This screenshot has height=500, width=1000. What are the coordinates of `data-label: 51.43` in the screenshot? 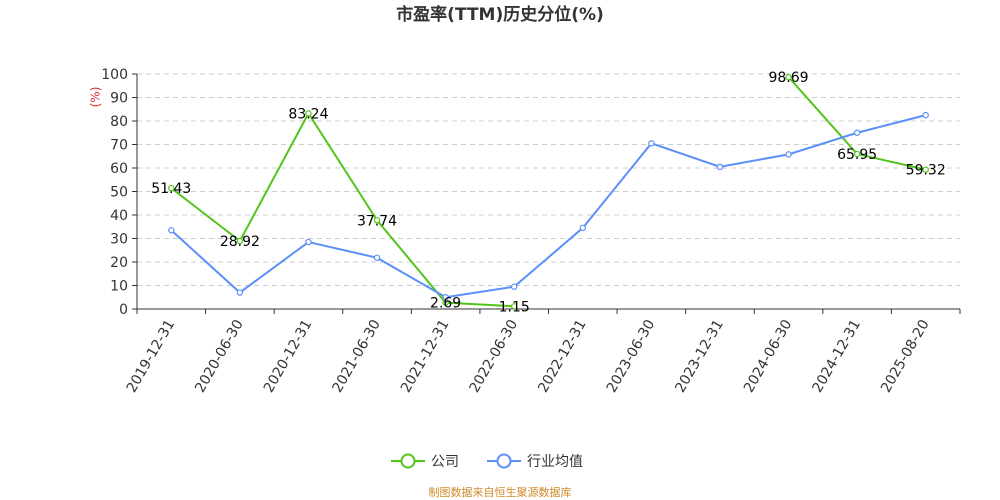 It's located at (171, 189).